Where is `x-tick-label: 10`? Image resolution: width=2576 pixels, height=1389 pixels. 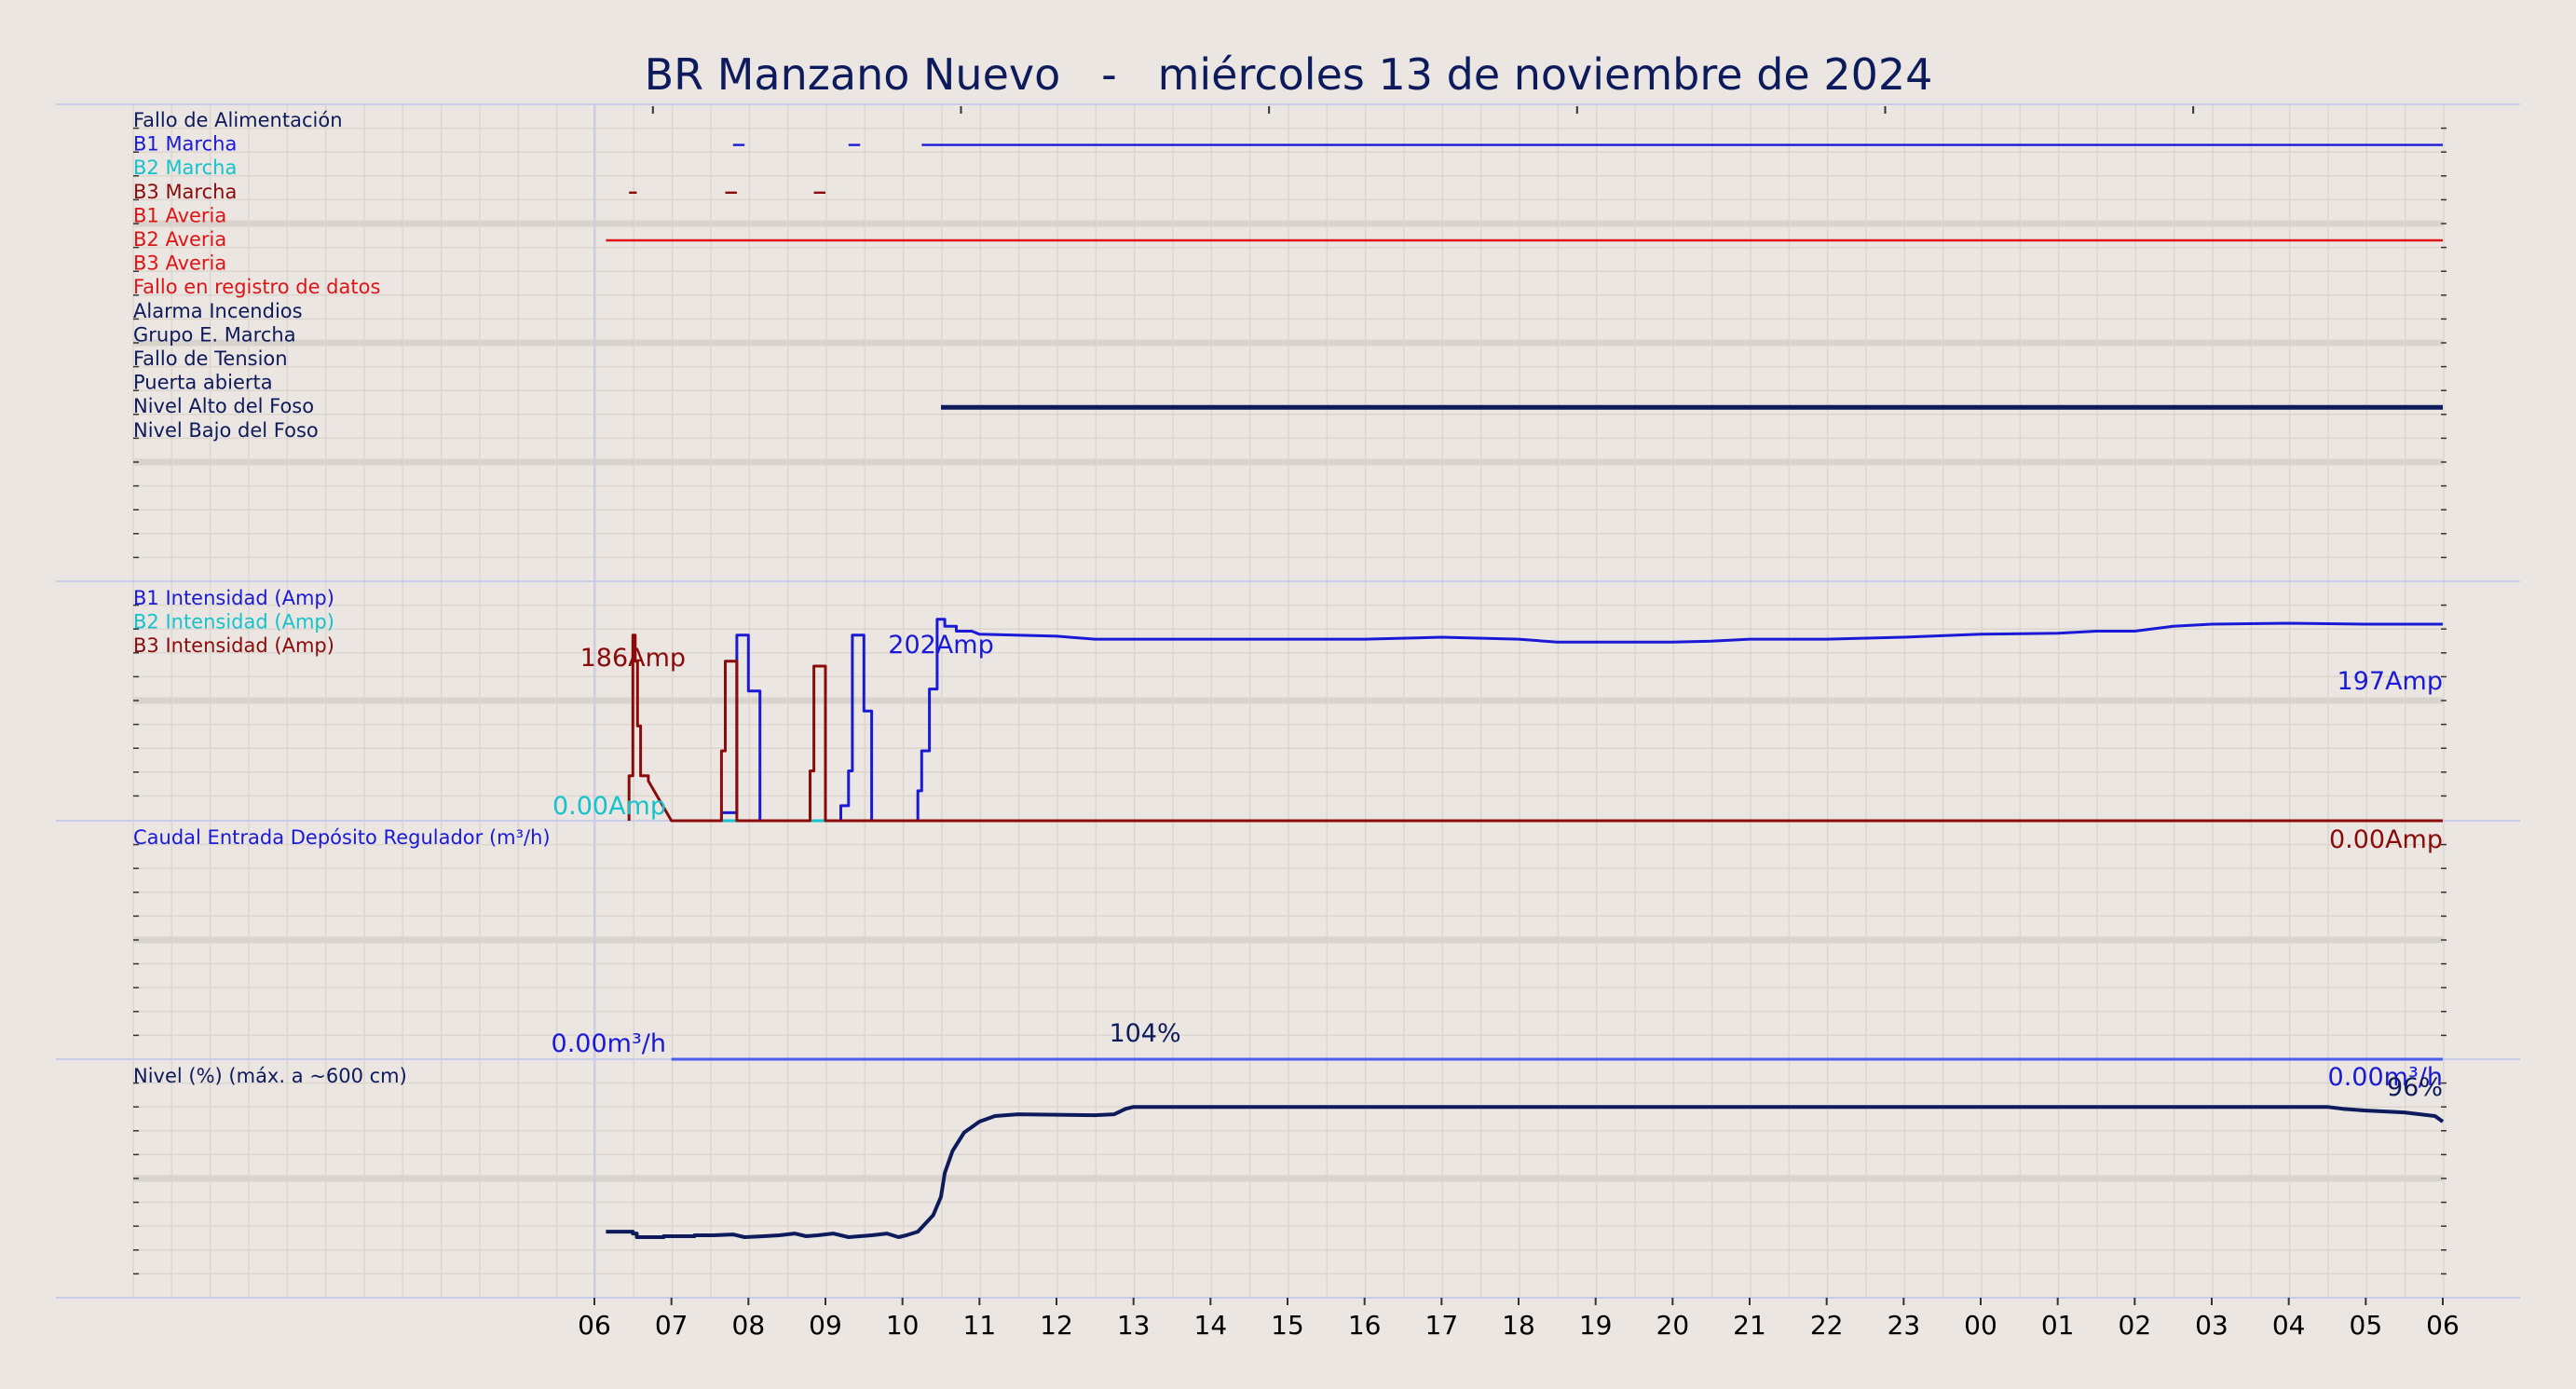
x-tick-label: 10 is located at coordinates (903, 1325).